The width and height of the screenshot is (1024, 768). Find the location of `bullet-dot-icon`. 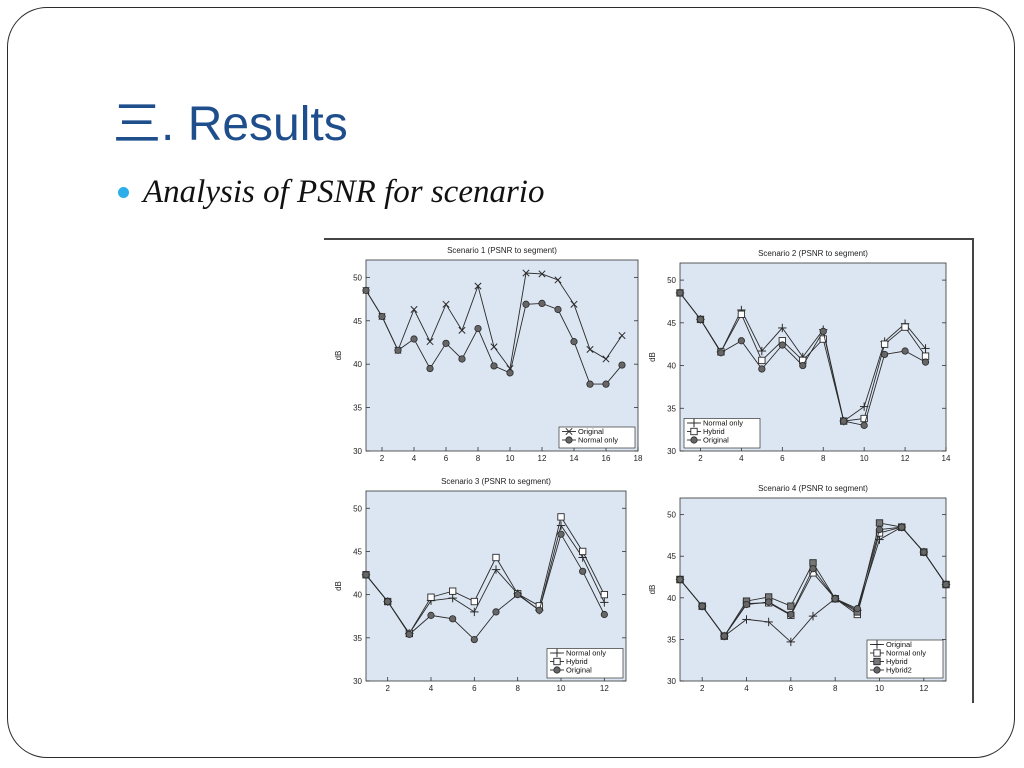

bullet-dot-icon is located at coordinates (123, 192).